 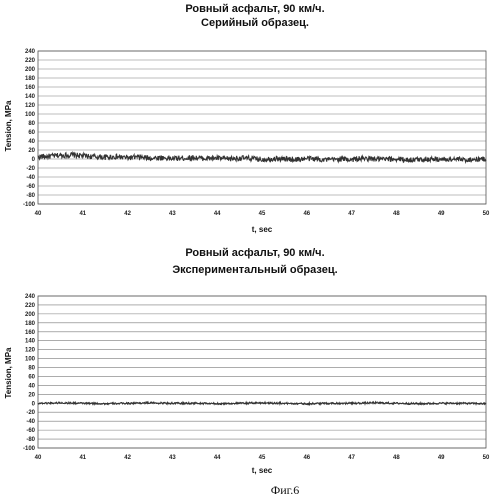 I want to click on chart-subtitle: Экспериментальный образец., so click(x=254, y=270).